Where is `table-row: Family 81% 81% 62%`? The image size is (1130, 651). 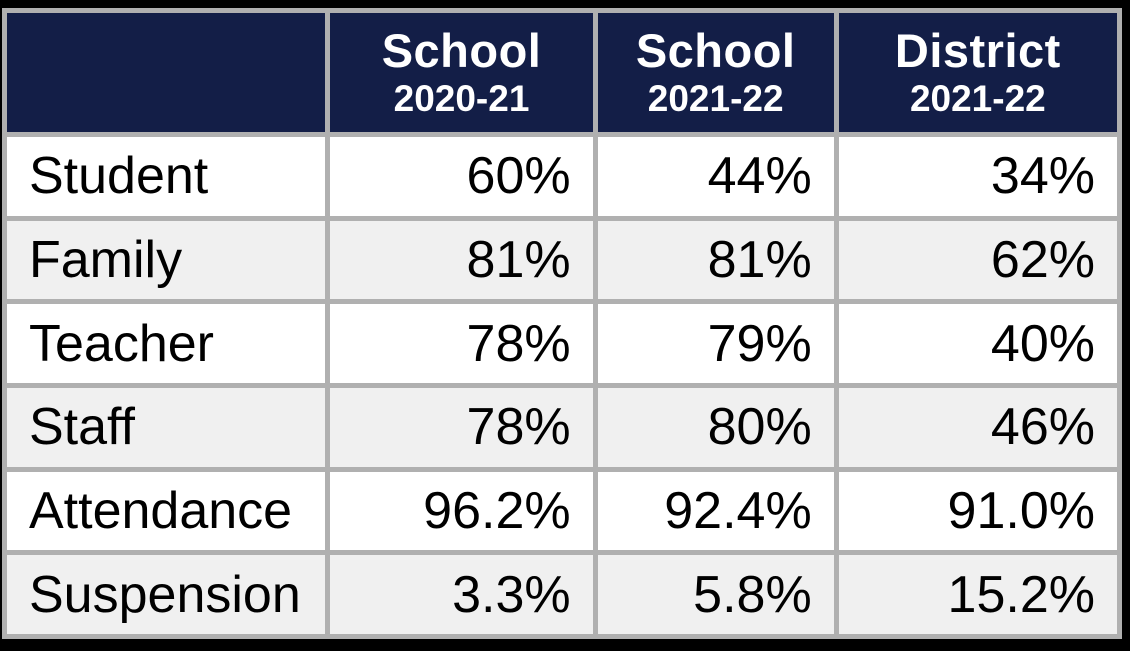
table-row: Family 81% 81% 62% is located at coordinates (562, 260).